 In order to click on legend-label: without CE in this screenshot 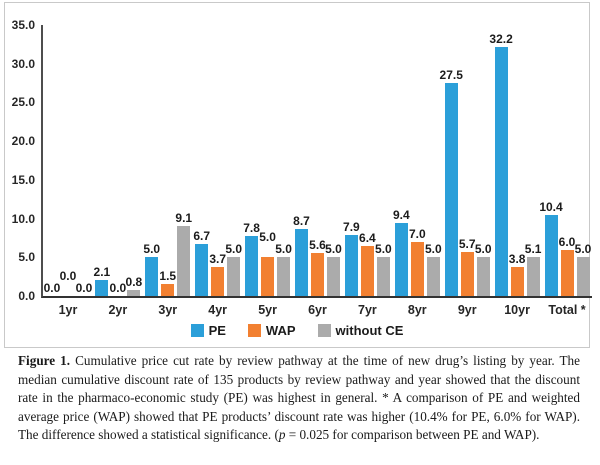, I will do `click(369, 330)`.